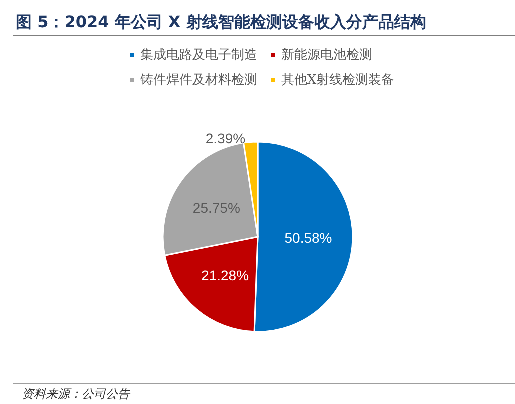 This screenshot has width=515, height=404. Describe the element at coordinates (199, 55) in the screenshot. I see `legend-label: 集成电路及电子制造` at that location.